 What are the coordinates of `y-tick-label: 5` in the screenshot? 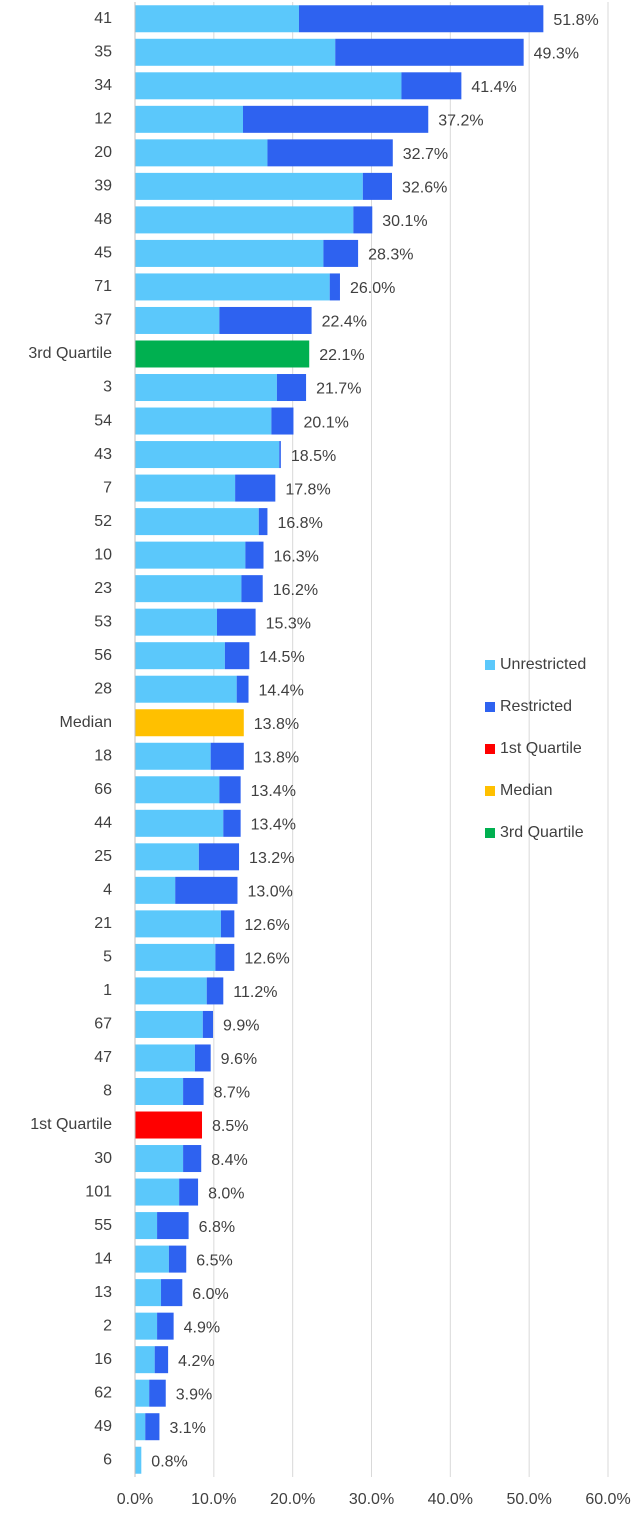 It's located at (107, 957).